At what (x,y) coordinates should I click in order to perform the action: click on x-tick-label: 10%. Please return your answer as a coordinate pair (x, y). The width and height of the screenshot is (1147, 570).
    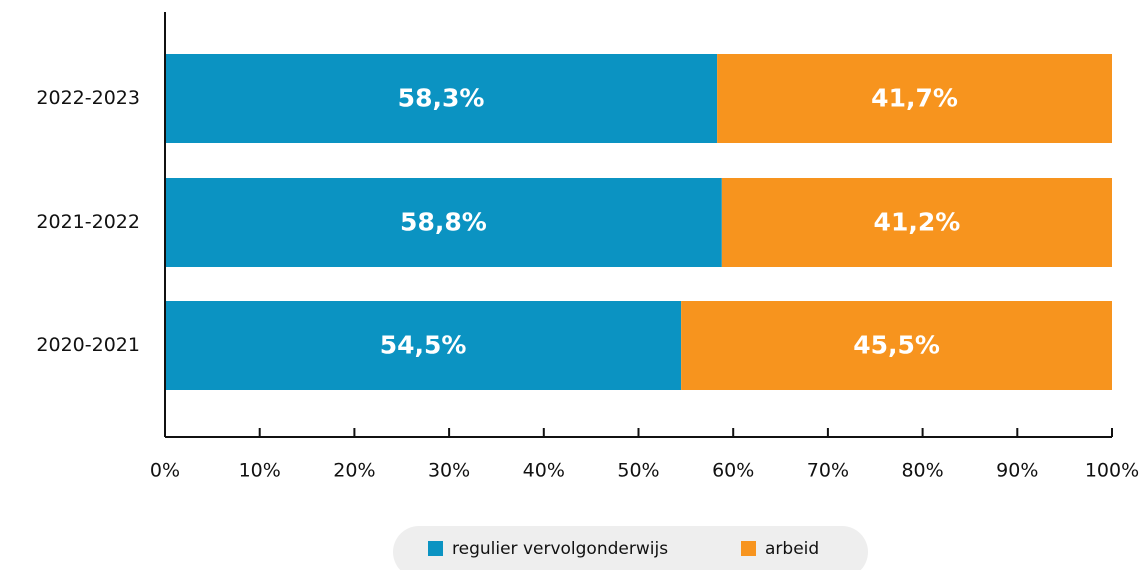
    Looking at the image, I should click on (260, 471).